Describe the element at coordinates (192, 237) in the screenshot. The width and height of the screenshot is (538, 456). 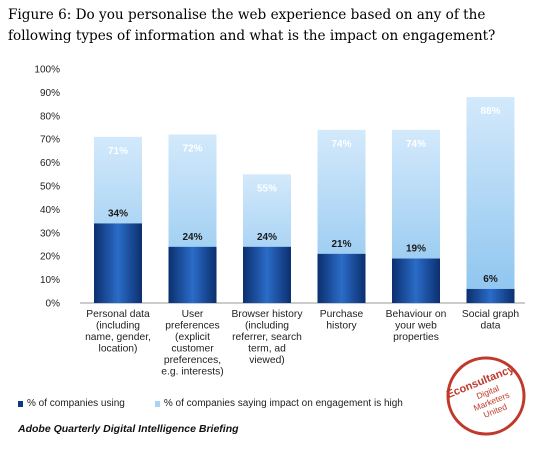
I see `label-using-1: 24%` at that location.